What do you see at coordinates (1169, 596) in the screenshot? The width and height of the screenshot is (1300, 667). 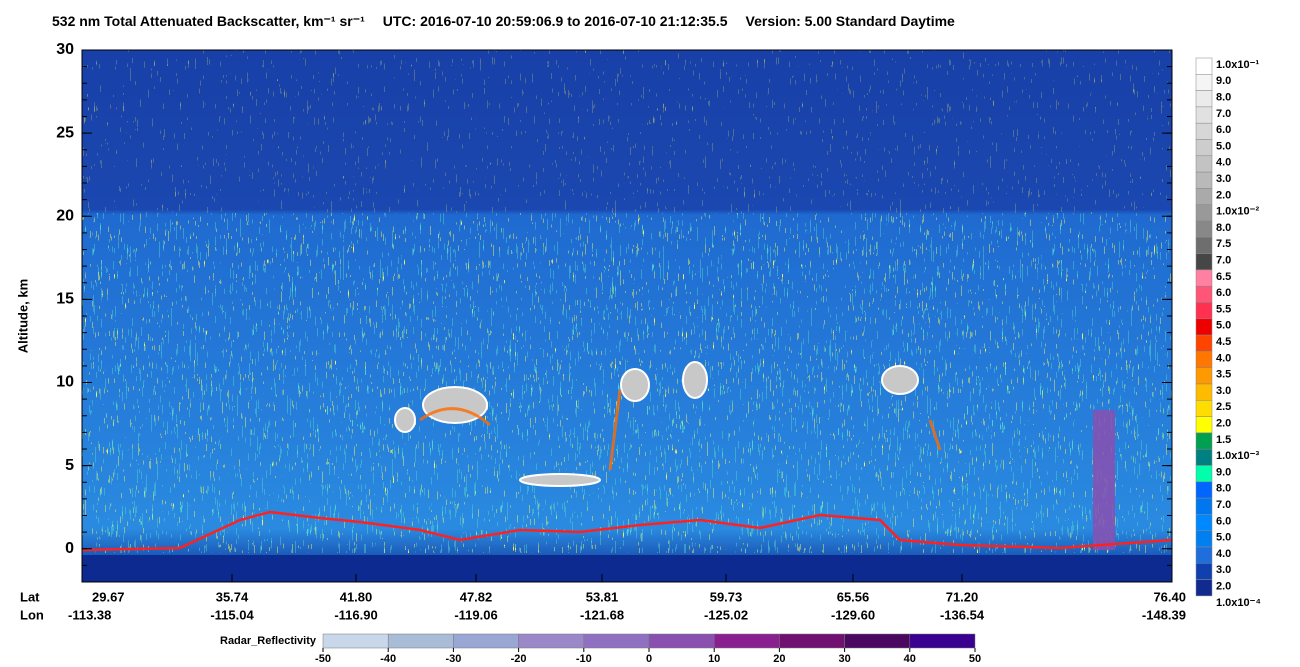 I see `lat-tick-label: 76.40` at bounding box center [1169, 596].